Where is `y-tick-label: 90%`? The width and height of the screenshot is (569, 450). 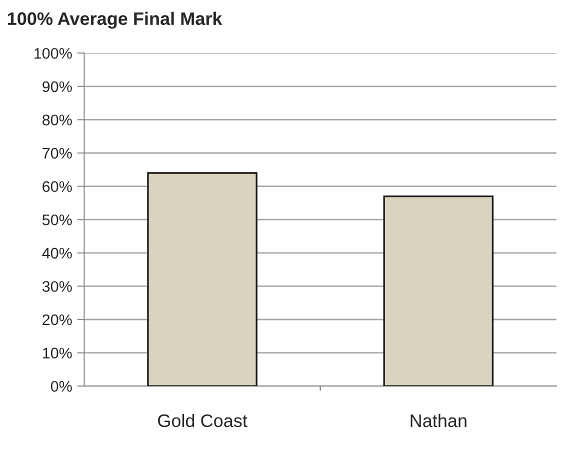 y-tick-label: 90% is located at coordinates (57, 86).